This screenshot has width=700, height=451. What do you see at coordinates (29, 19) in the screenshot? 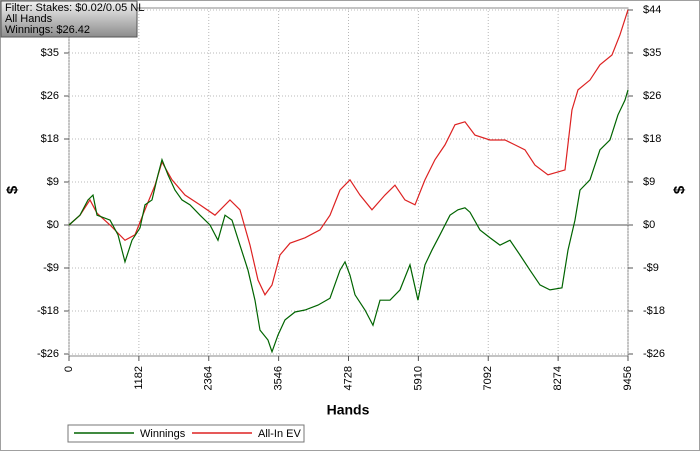
I see `info-line: All Hands` at bounding box center [29, 19].